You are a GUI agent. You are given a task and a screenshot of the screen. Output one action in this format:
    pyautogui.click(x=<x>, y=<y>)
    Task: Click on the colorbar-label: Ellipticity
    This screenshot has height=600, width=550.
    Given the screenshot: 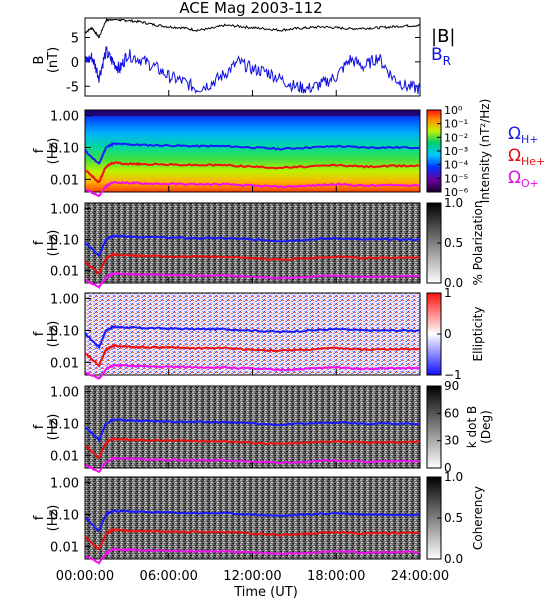 What is the action you would take?
    pyautogui.click(x=478, y=334)
    